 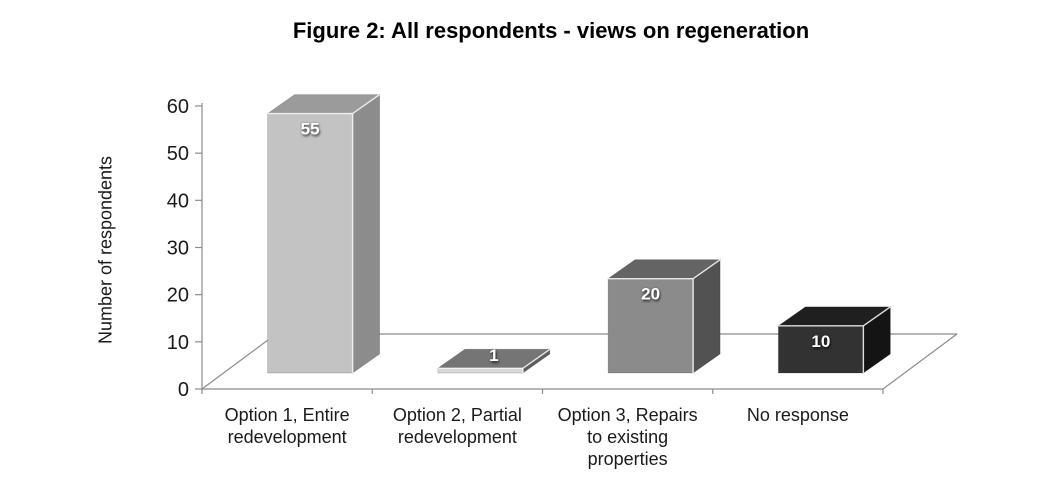 I want to click on y-tick-label-30: 30, so click(x=178, y=249).